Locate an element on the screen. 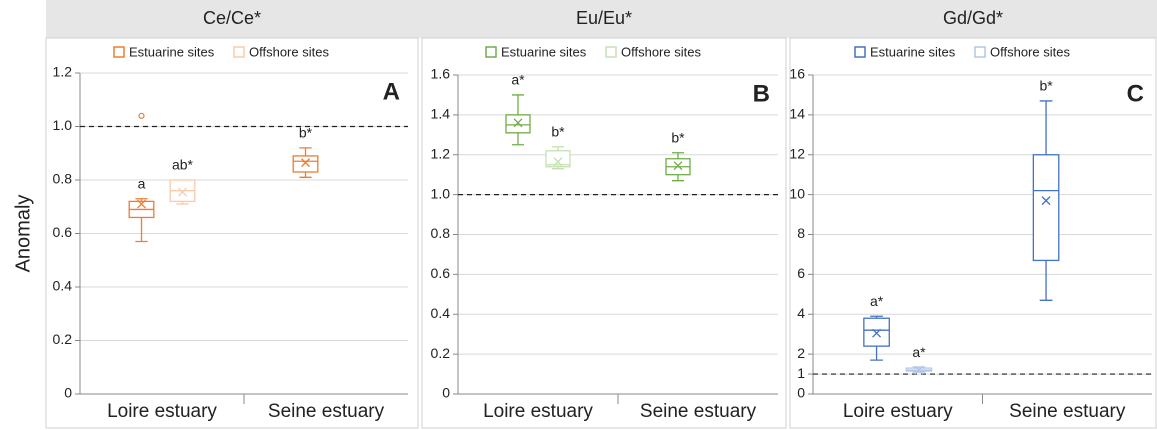 The width and height of the screenshot is (1157, 430). panel-letter: C is located at coordinates (1135, 93).